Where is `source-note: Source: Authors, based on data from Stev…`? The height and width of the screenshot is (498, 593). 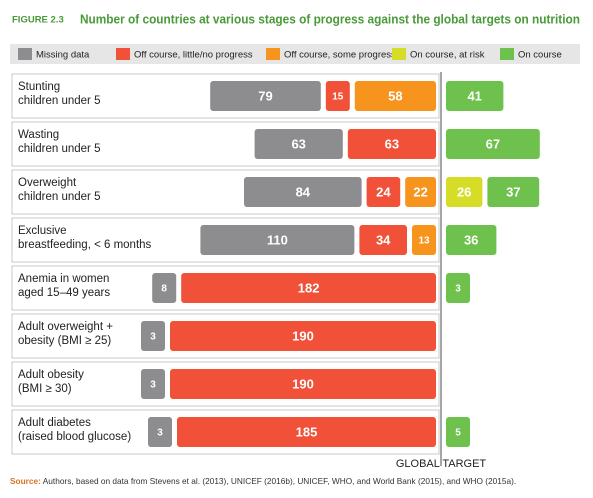 source-note: Source: Authors, based on data from Stev… is located at coordinates (300, 481).